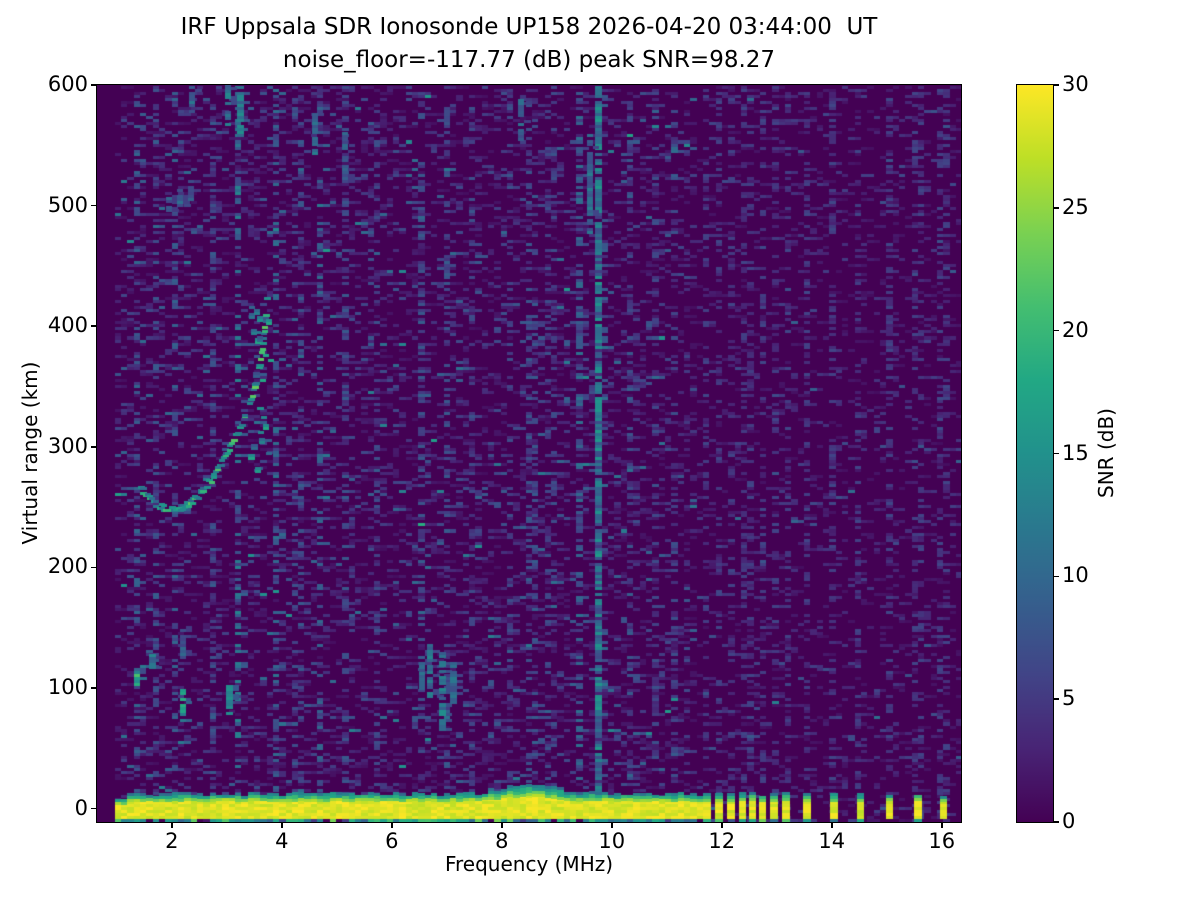 The image size is (1200, 900). What do you see at coordinates (67, 325) in the screenshot?
I see `y-tick-label: 400` at bounding box center [67, 325].